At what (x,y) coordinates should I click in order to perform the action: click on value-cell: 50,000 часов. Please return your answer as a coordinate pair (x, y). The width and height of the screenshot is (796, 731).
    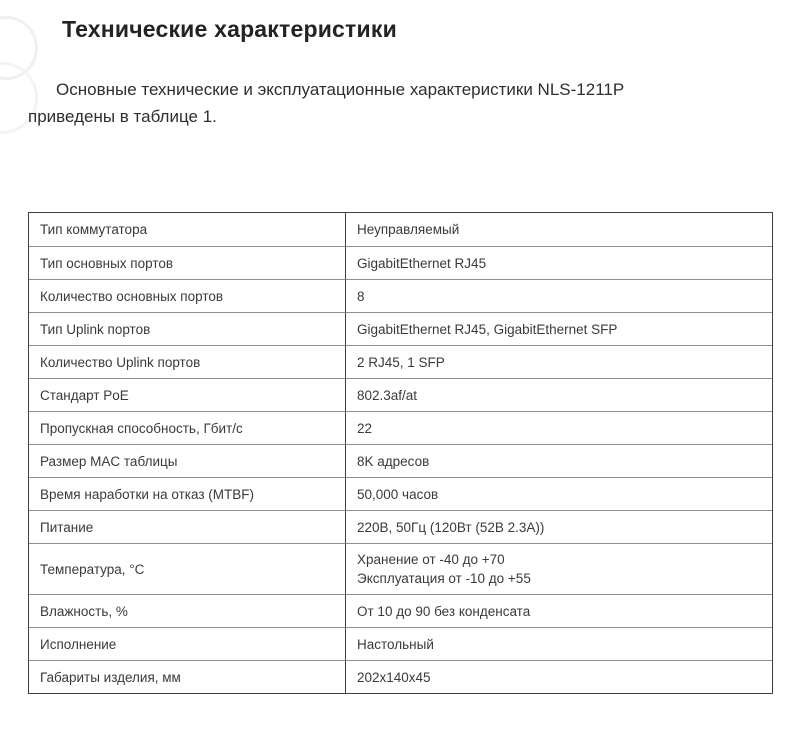
    Looking at the image, I should click on (559, 493).